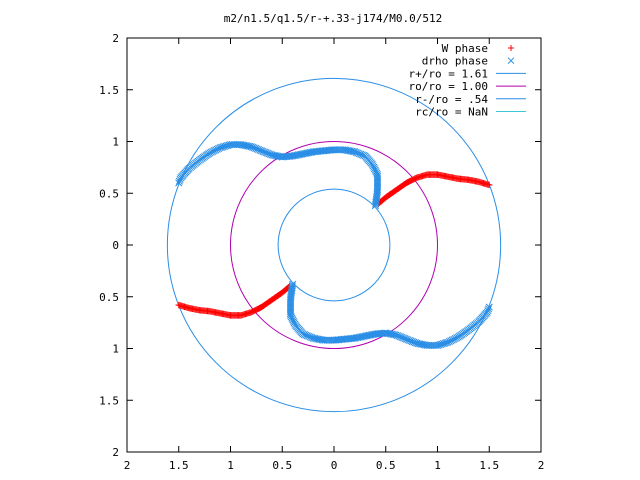  Describe the element at coordinates (334, 465) in the screenshot. I see `x-tick-label: 0` at that location.